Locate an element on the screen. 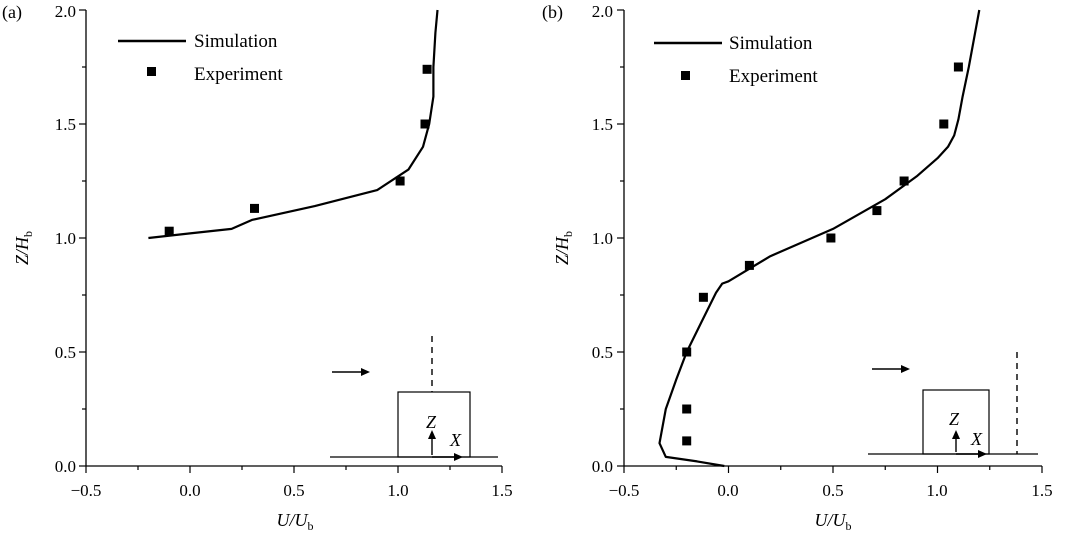  experiment-points is located at coordinates (298, 150).